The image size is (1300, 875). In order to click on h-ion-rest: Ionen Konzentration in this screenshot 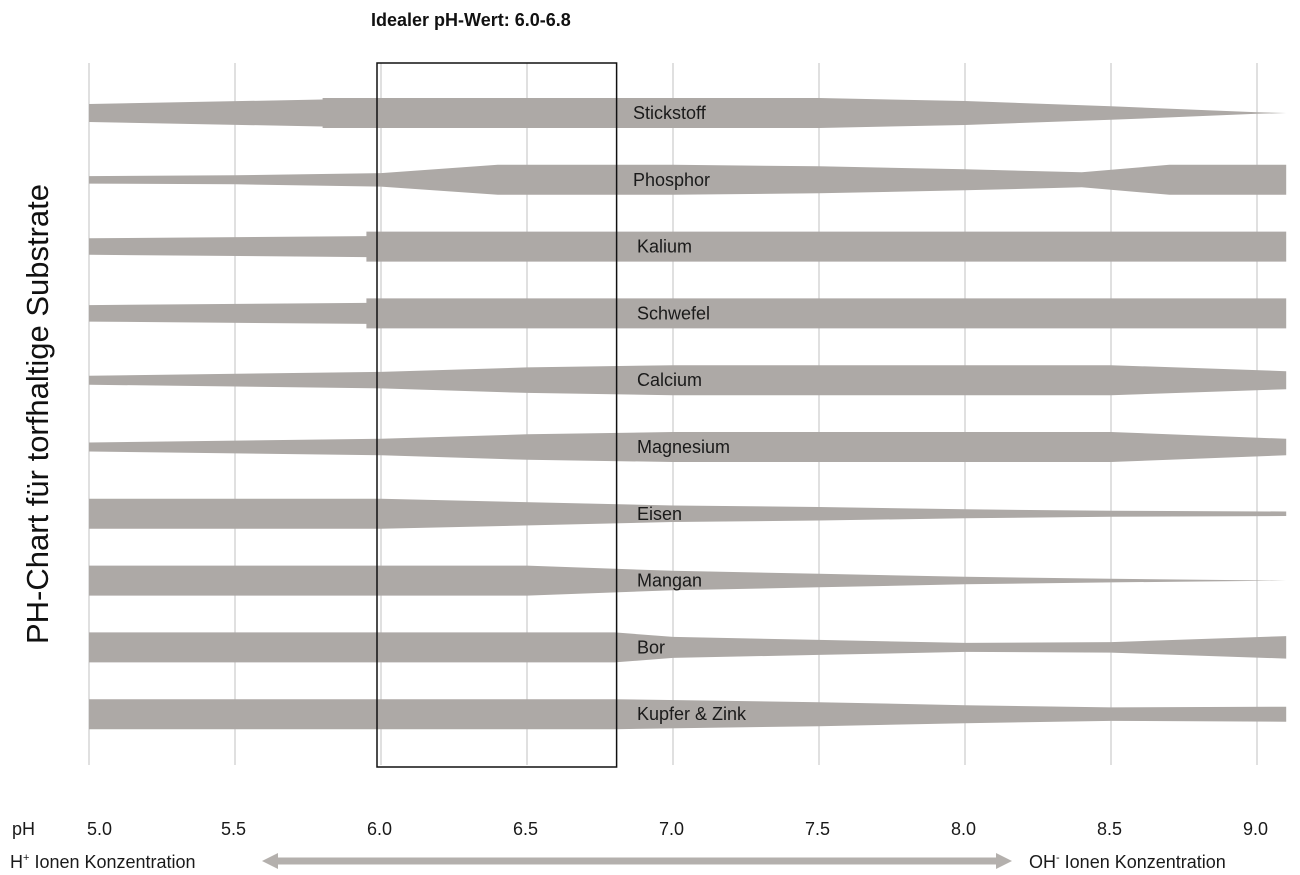, I will do `click(112, 862)`.